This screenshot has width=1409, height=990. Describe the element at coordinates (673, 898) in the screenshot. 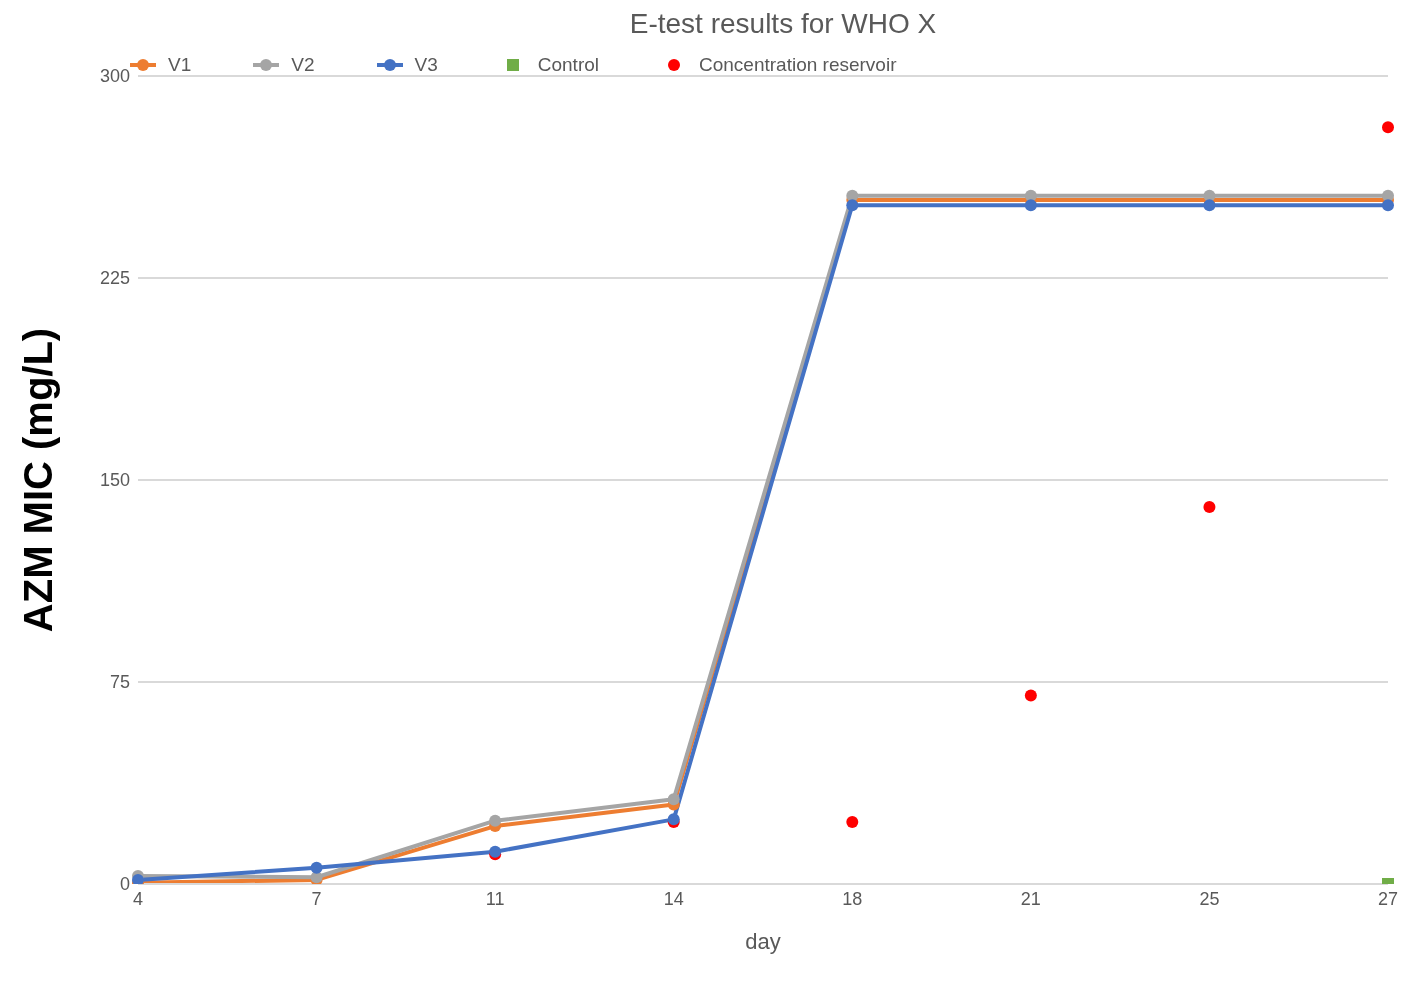

I see `x-tick-label: 14` at that location.